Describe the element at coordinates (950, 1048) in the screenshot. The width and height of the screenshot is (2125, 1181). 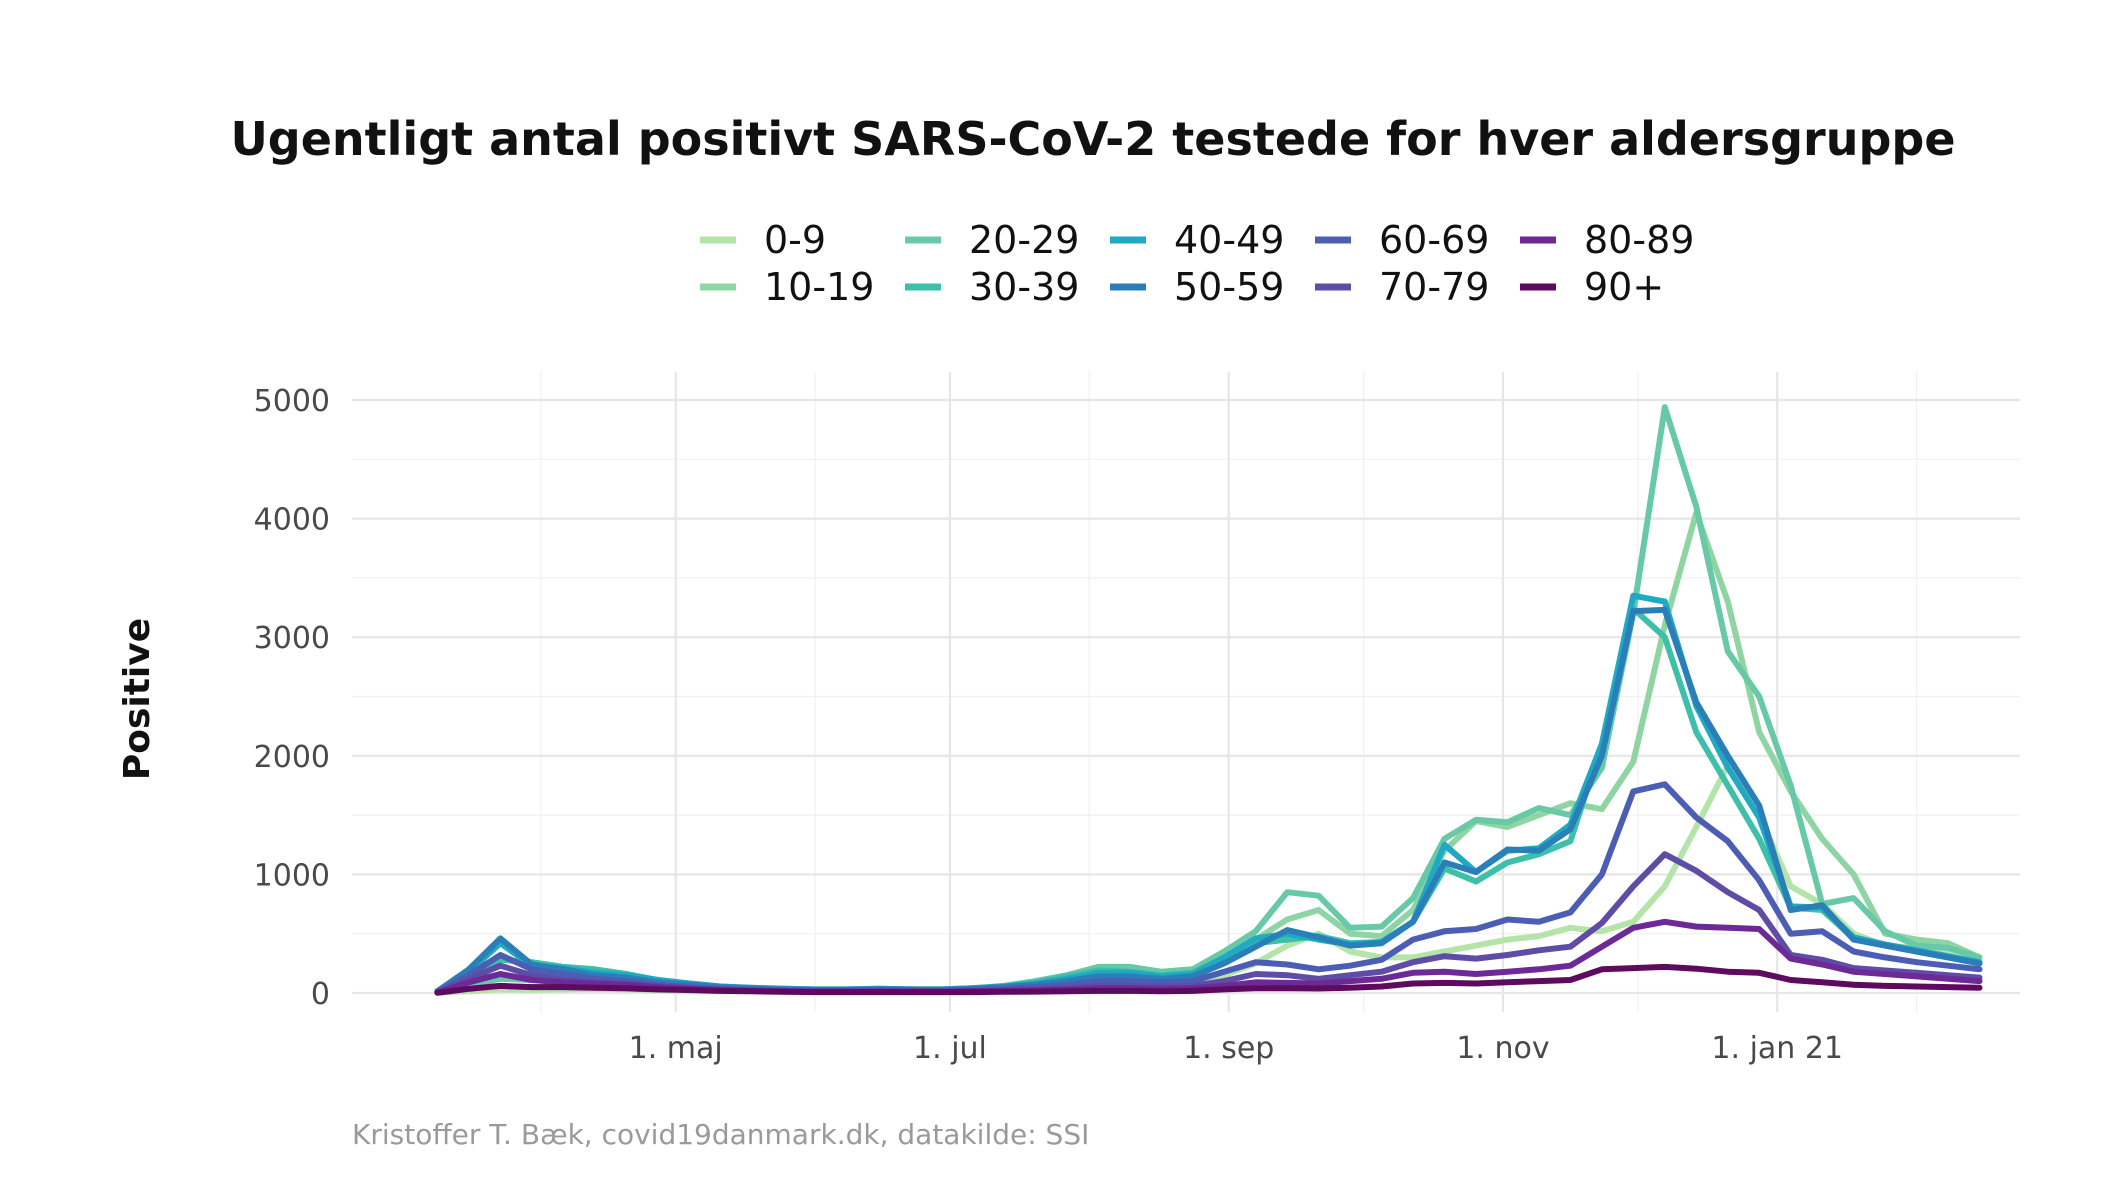
I see `x-tick-label: 1. jul` at that location.